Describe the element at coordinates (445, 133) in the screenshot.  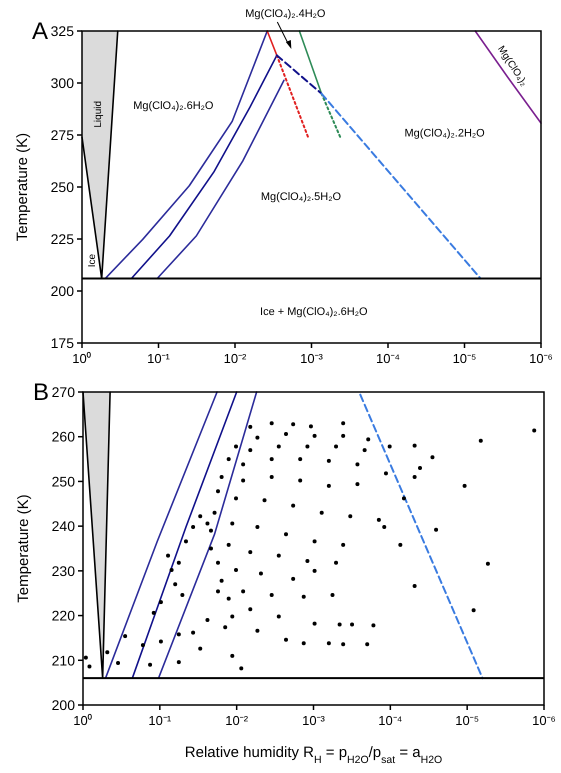
I see `annotation: Mg(ClO₄)₂.2H₂O` at that location.